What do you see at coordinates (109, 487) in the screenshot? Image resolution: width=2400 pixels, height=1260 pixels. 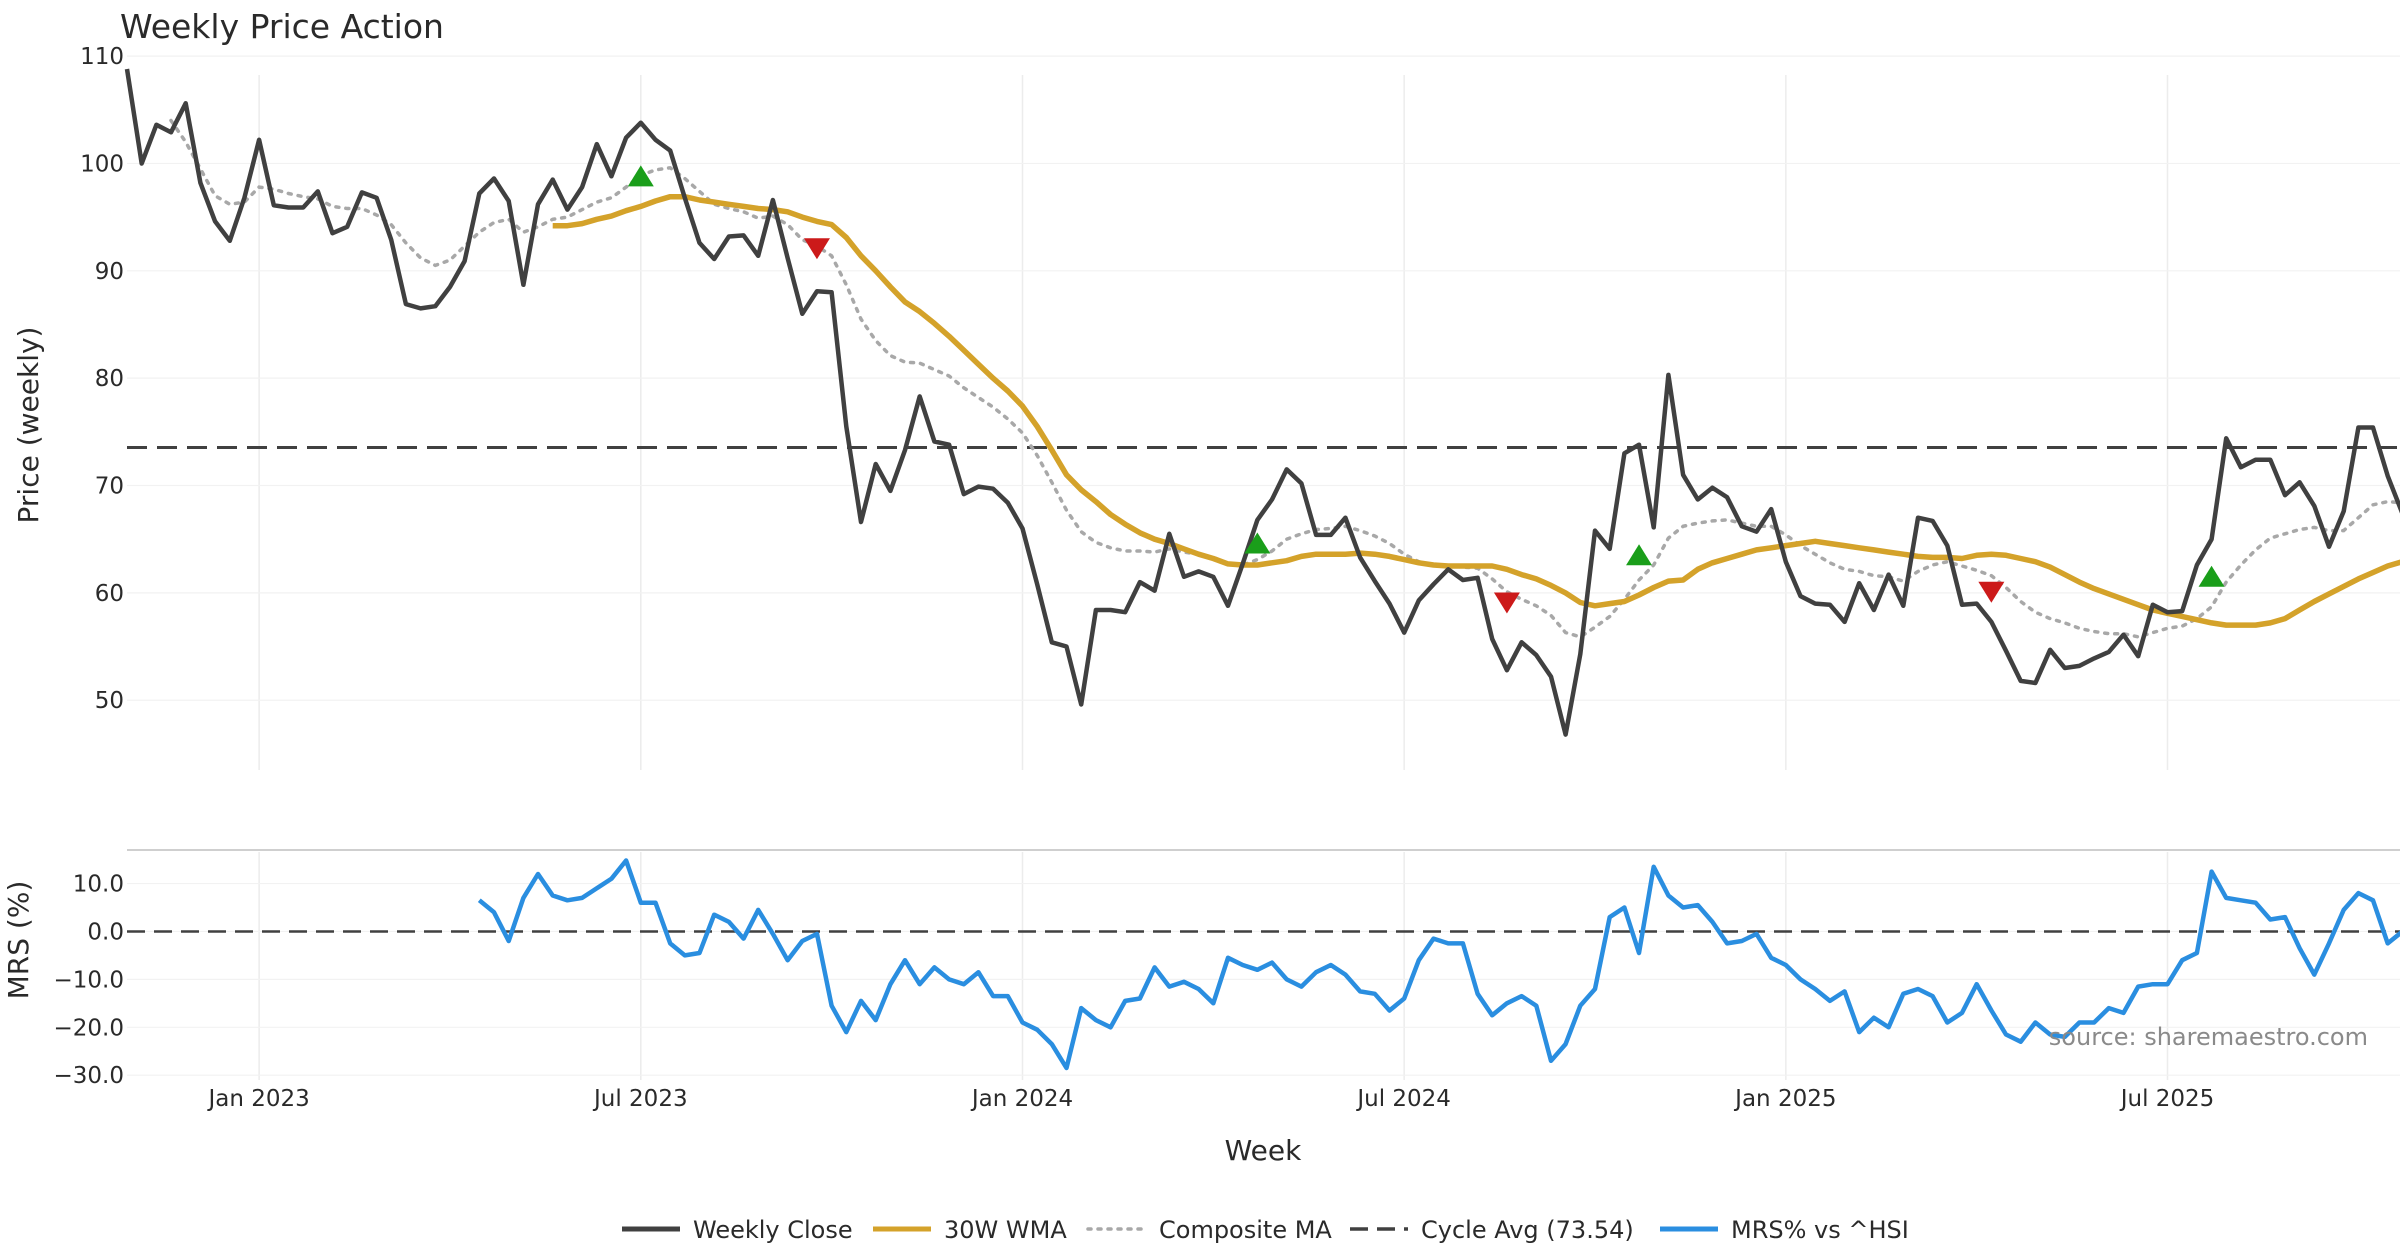 I see `price-y-tick-label: 70` at bounding box center [109, 487].